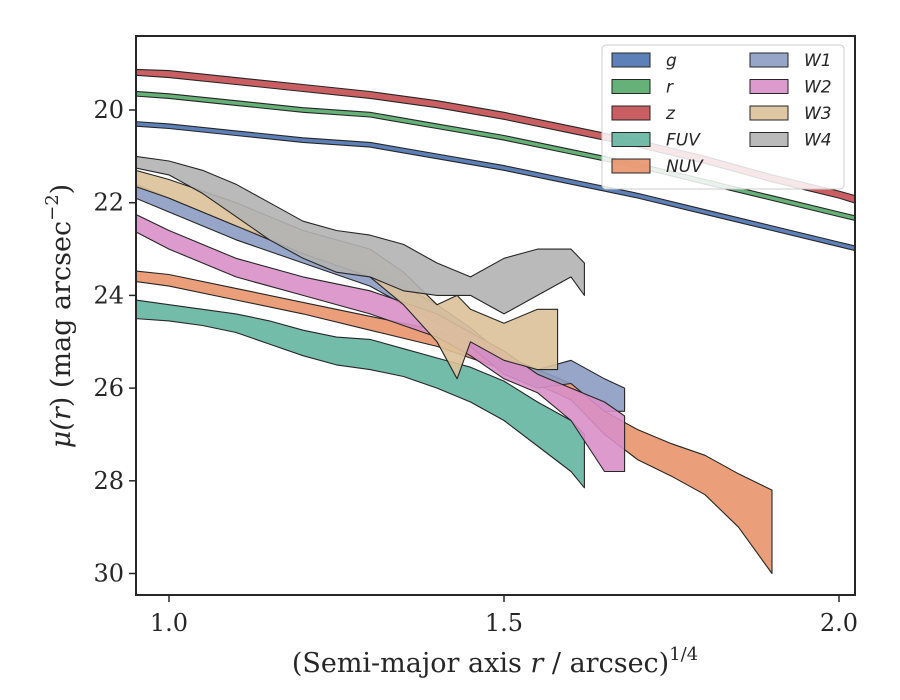 The width and height of the screenshot is (900, 700). I want to click on y-tick-label: 26, so click(108, 388).